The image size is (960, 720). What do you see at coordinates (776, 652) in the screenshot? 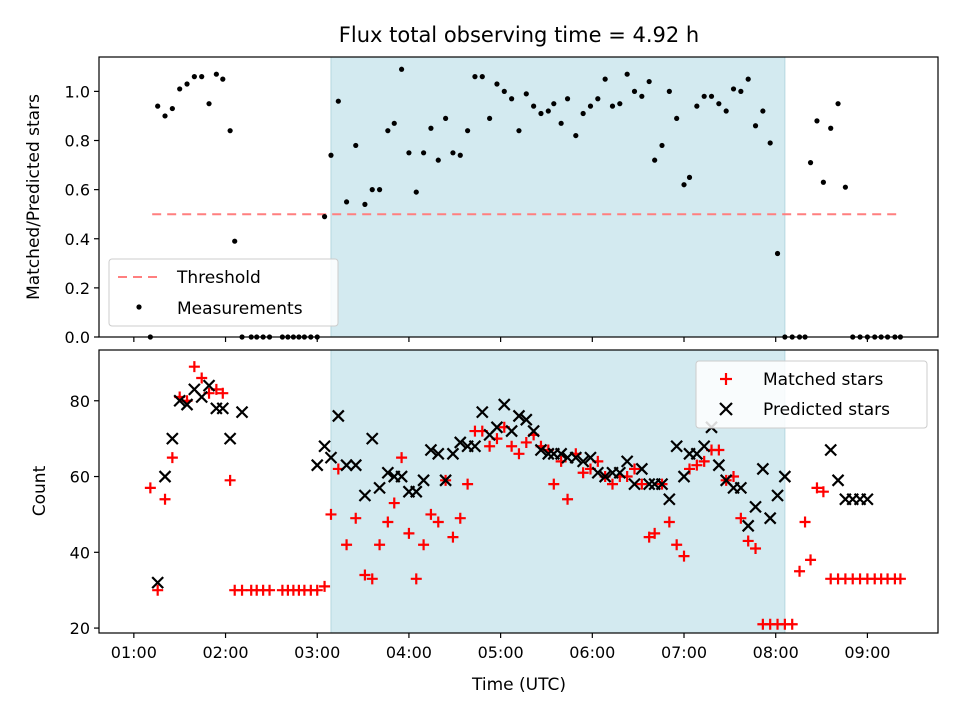
I see `x-tick-label: 08:00` at bounding box center [776, 652].